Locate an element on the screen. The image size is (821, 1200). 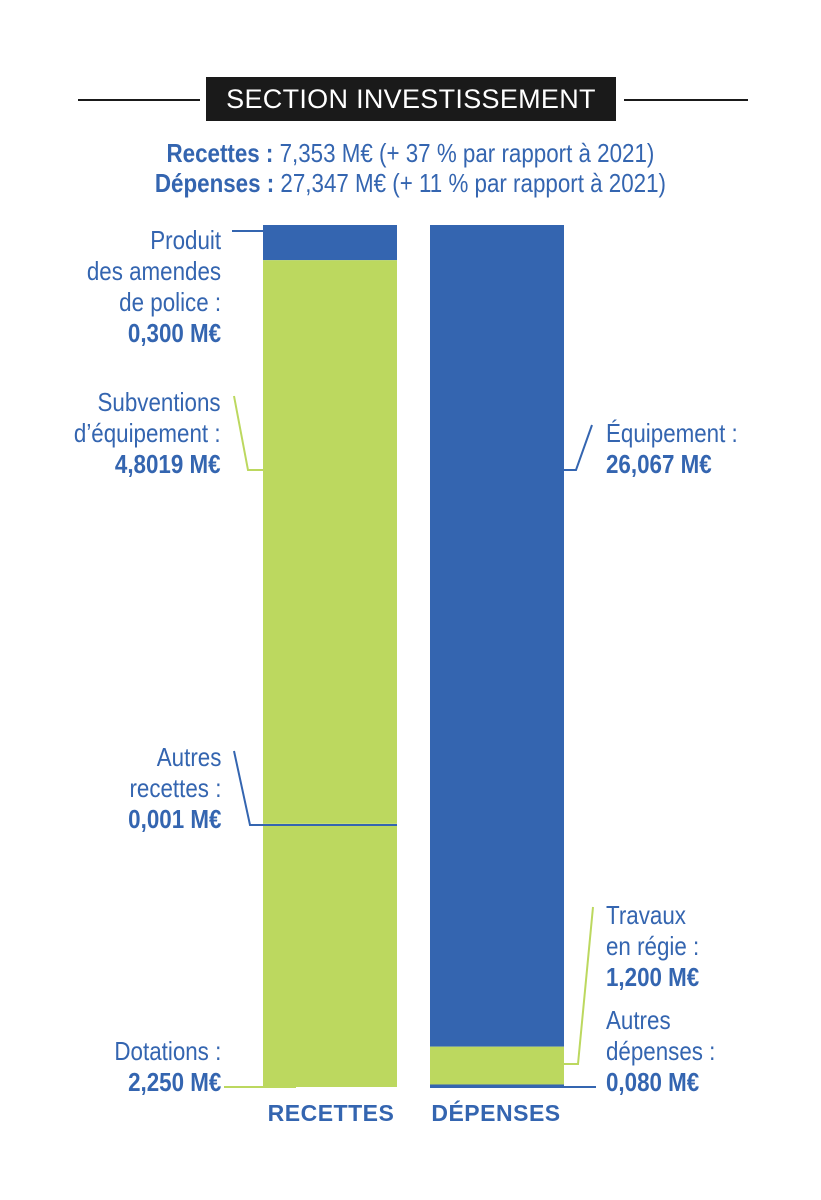
label-amendes-line3: de police : is located at coordinates (170, 302).